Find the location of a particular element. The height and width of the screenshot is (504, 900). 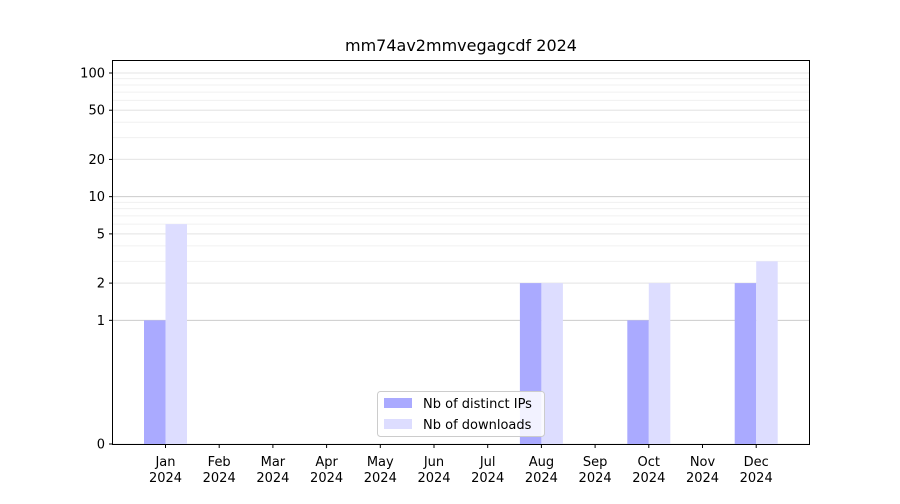

x-tick-label-month: Feb is located at coordinates (219, 462).